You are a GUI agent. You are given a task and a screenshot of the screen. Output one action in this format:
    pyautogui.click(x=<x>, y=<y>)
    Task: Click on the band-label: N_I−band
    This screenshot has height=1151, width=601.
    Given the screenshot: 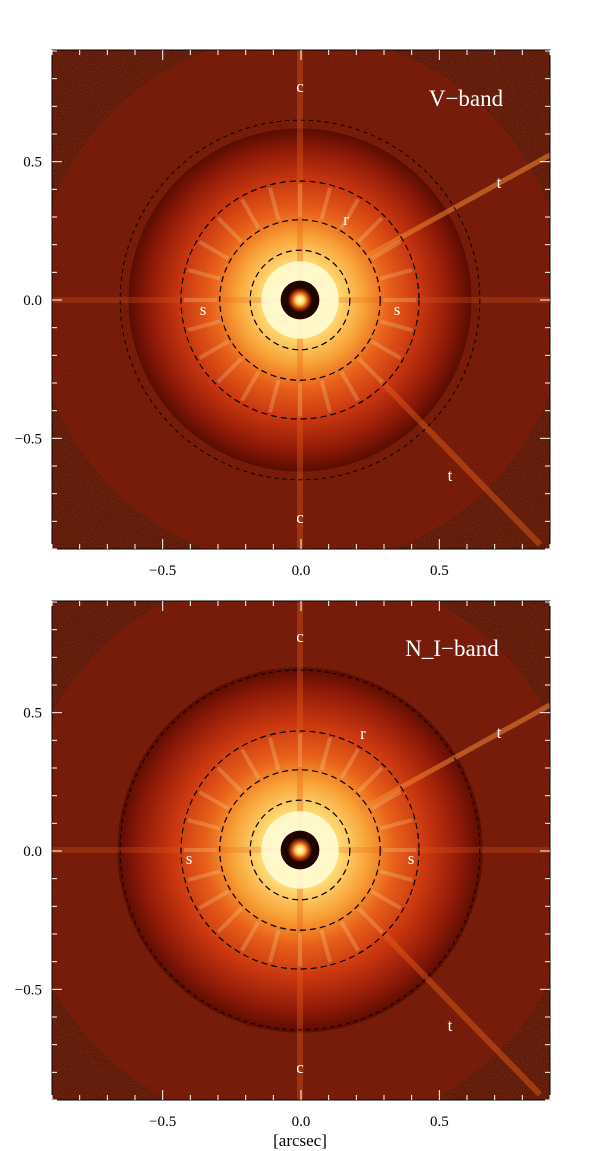 What is the action you would take?
    pyautogui.click(x=452, y=648)
    